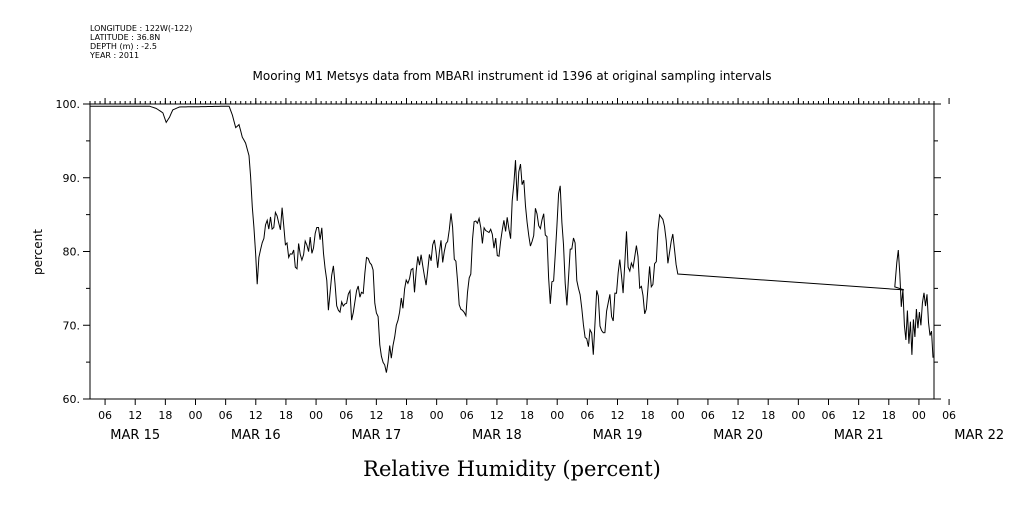 The width and height of the screenshot is (1009, 508). What do you see at coordinates (135, 435) in the screenshot?
I see `x-date-label: MAR 15` at bounding box center [135, 435].